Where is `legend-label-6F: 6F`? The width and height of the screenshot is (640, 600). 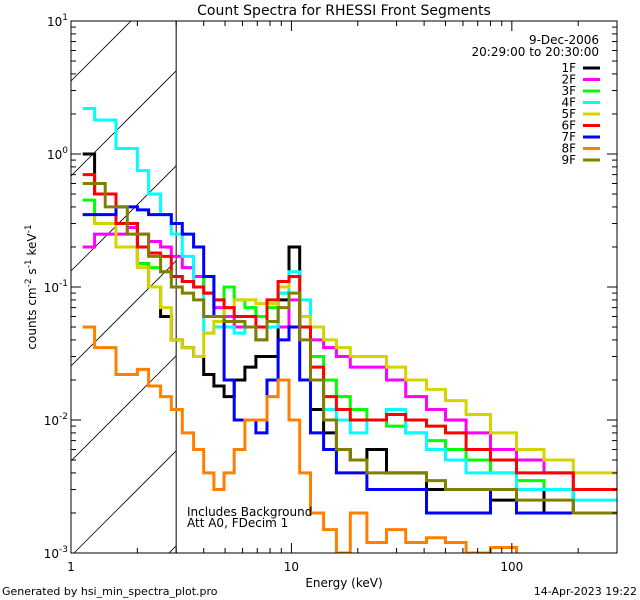
legend-label-6F: 6F is located at coordinates (568, 126).